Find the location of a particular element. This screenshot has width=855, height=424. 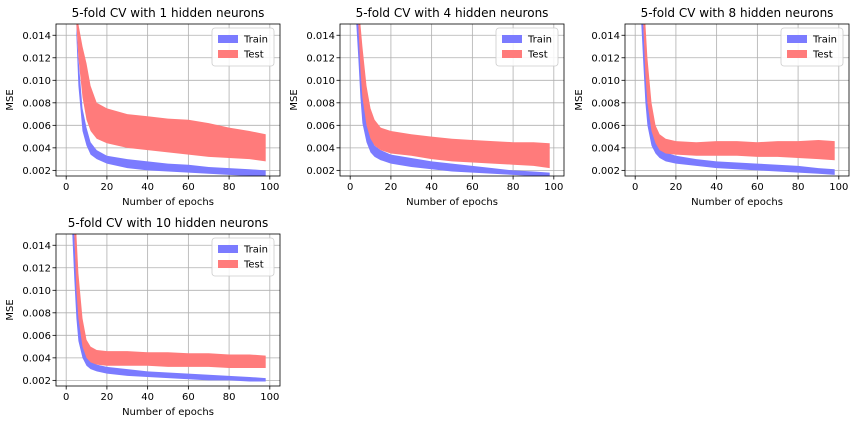

band-train is located at coordinates (169, 308).